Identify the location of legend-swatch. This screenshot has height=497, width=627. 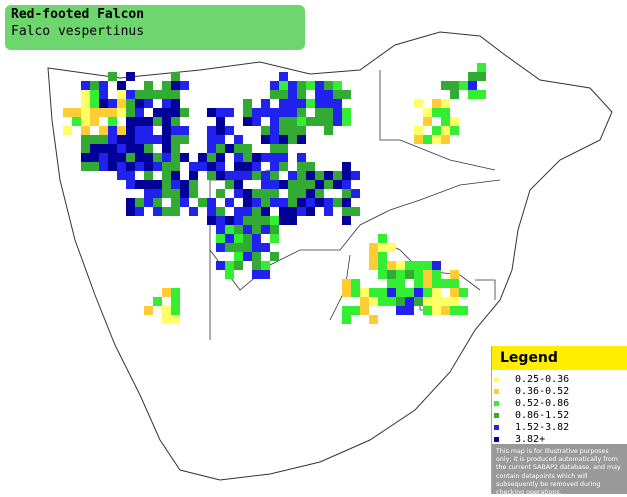
(496, 391).